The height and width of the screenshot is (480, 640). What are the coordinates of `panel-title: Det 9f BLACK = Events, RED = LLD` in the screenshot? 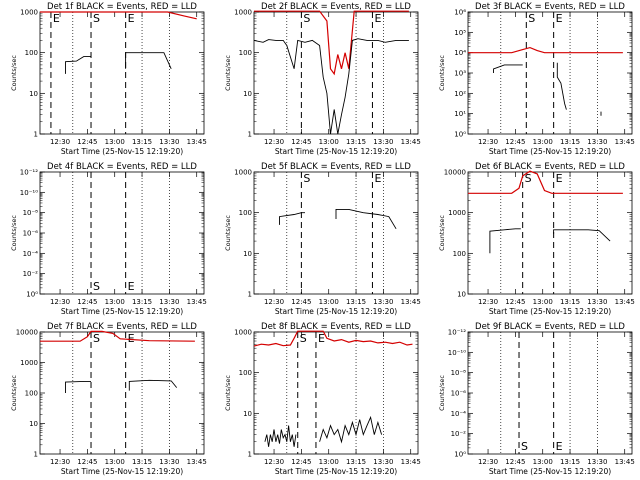 It's located at (550, 327).